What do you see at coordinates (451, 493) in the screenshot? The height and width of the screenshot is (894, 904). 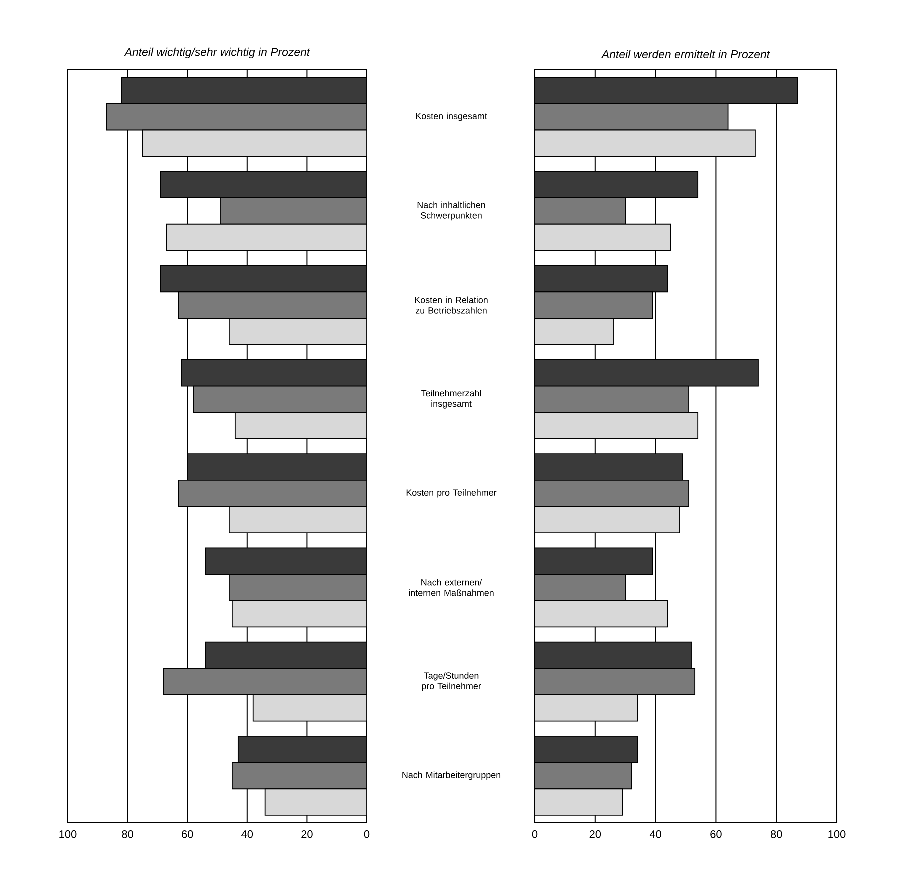 I see `y-tick-label: Kosten pro Teilnehmer` at bounding box center [451, 493].